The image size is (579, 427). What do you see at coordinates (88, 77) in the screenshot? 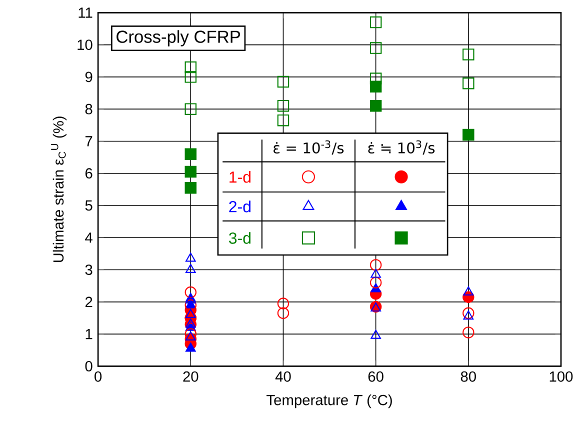
I see `y-tick-label: 9` at bounding box center [88, 77].